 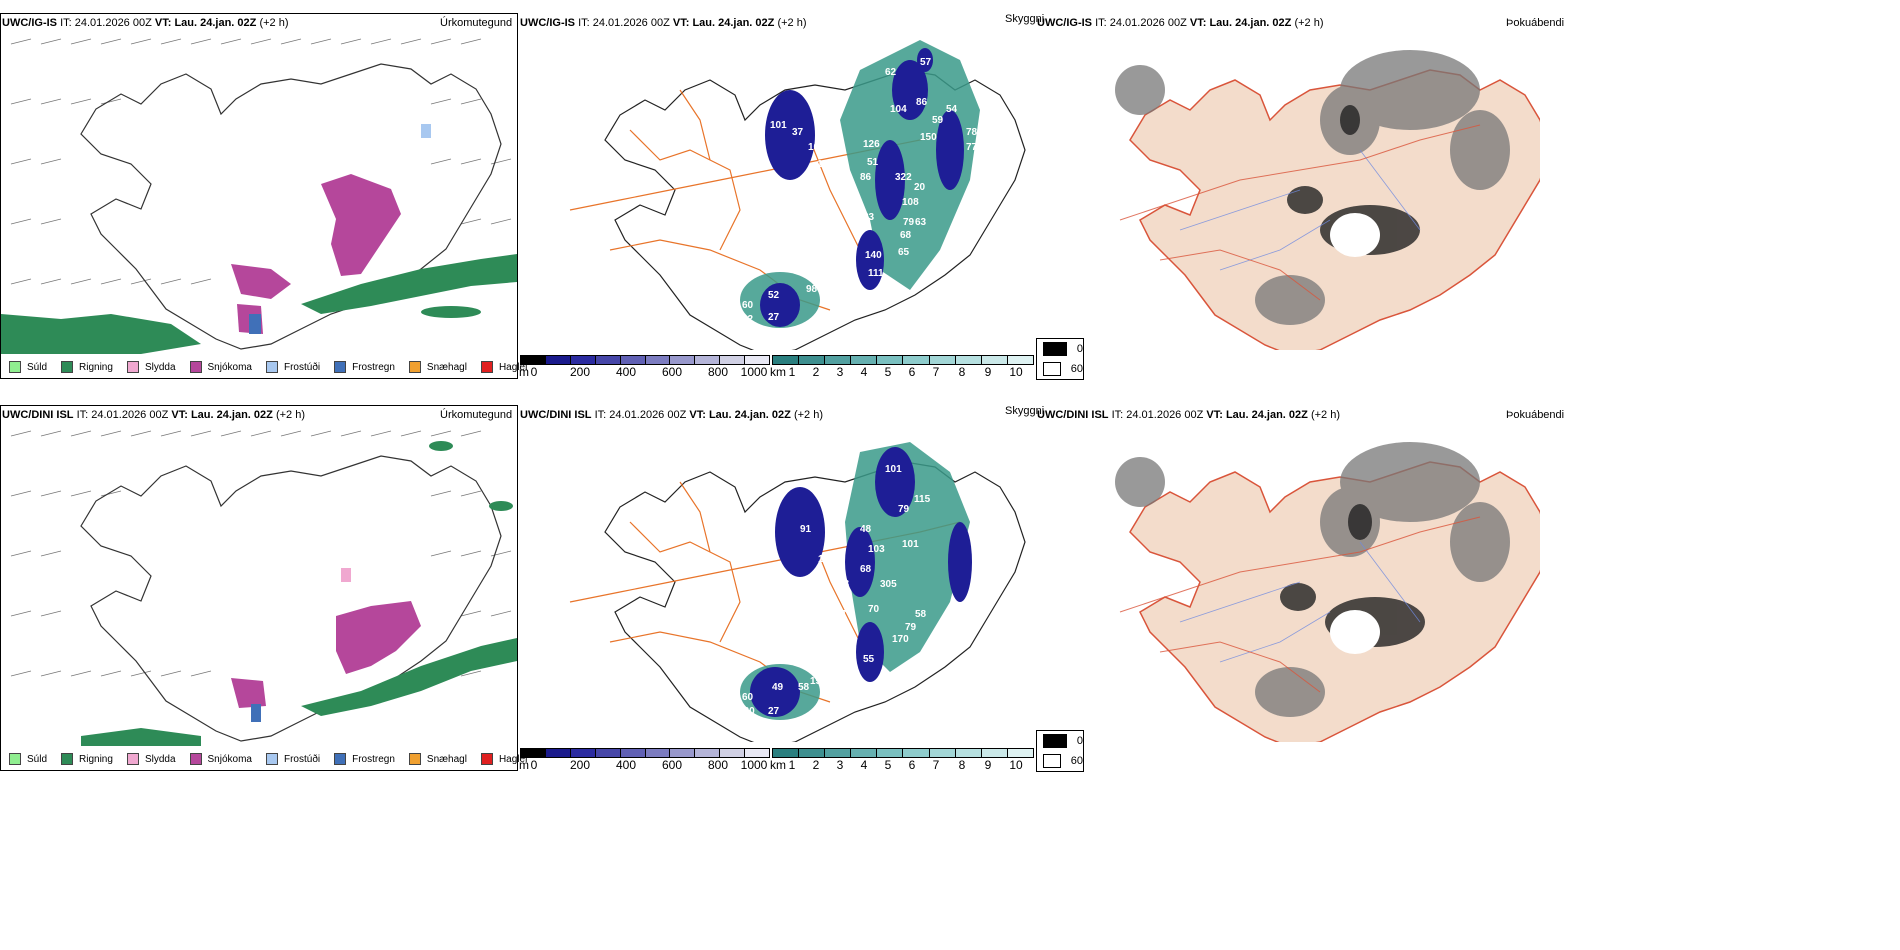 What do you see at coordinates (651, 82) in the screenshot?
I see `cloud-value: 96` at bounding box center [651, 82].